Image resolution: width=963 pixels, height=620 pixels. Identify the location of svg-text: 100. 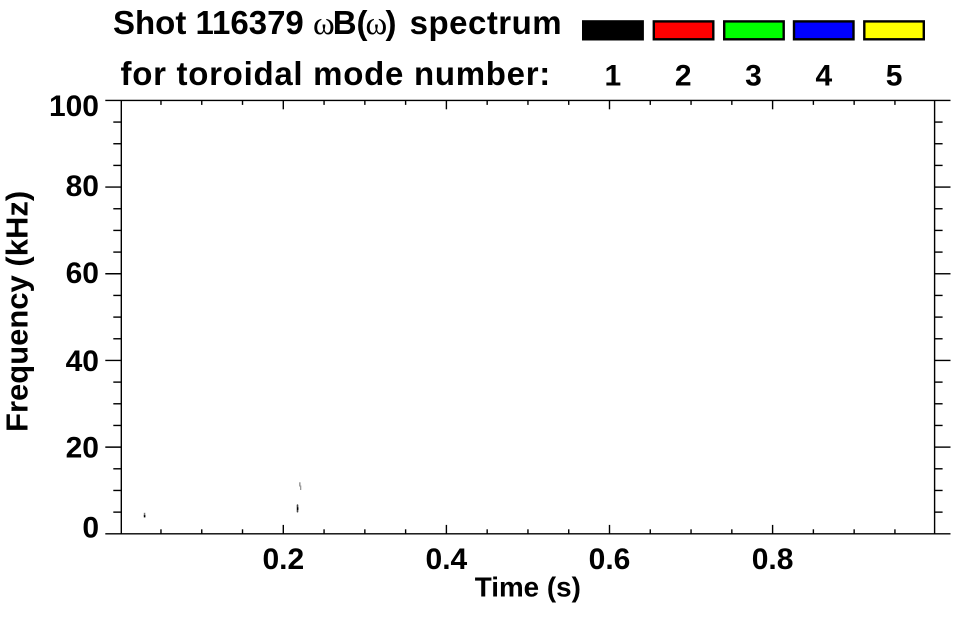
(74, 106).